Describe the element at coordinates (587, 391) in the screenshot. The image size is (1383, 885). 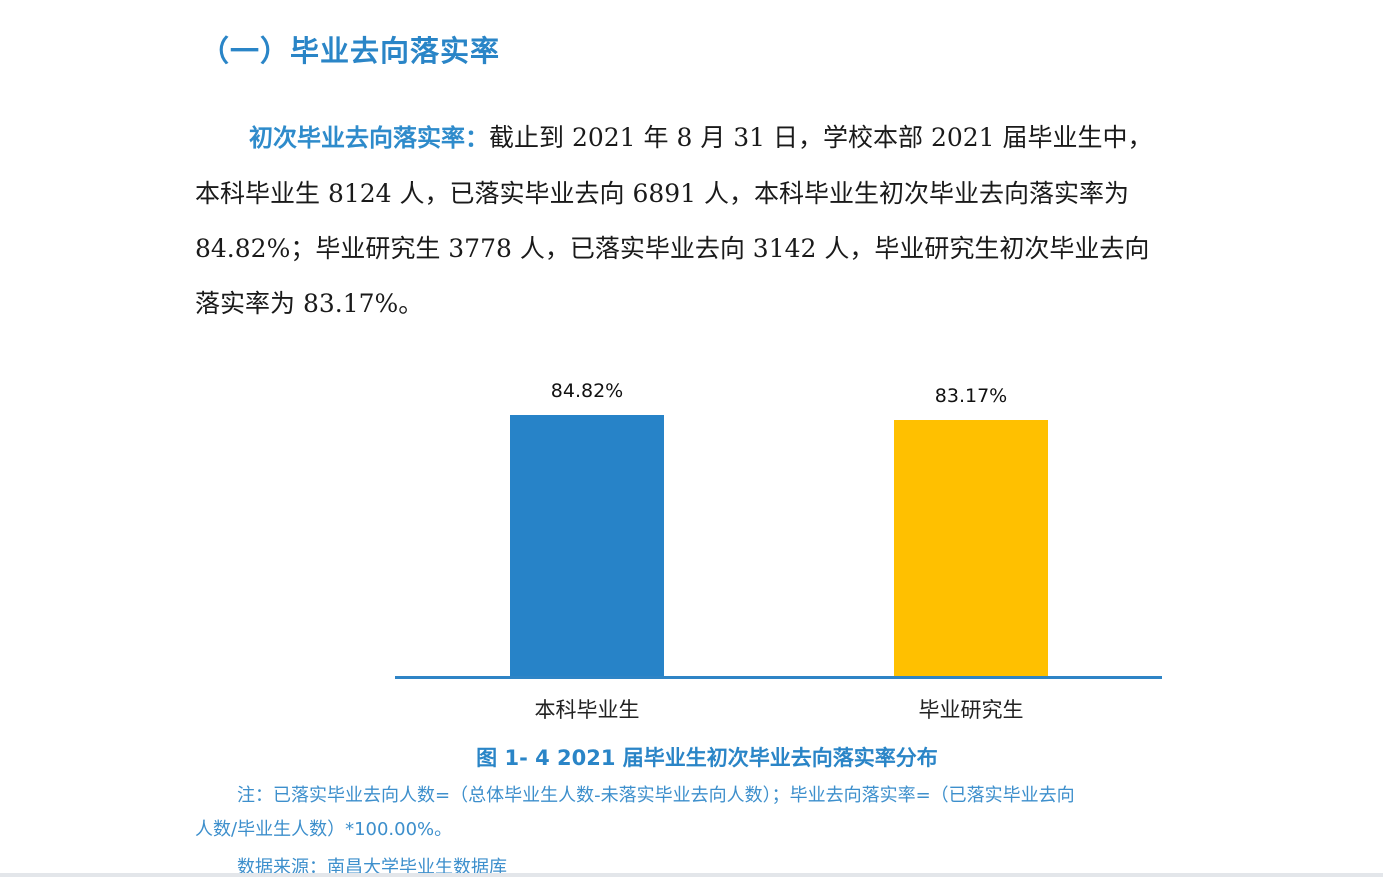
I see `bar-value-label-undergraduate: 84.82%` at that location.